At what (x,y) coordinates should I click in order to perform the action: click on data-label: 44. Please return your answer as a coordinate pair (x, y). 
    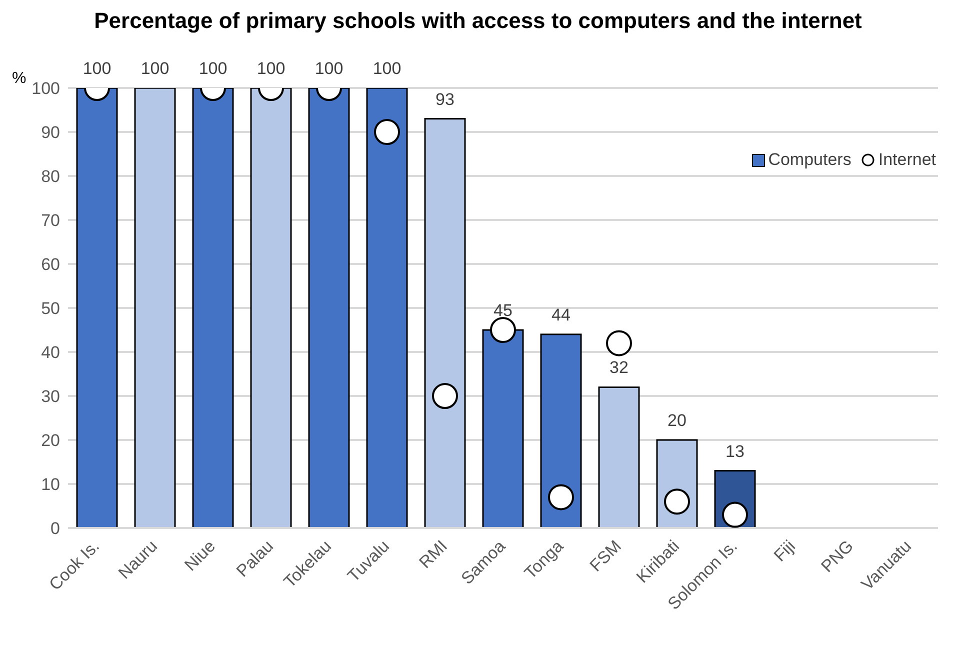
    Looking at the image, I should click on (561, 314).